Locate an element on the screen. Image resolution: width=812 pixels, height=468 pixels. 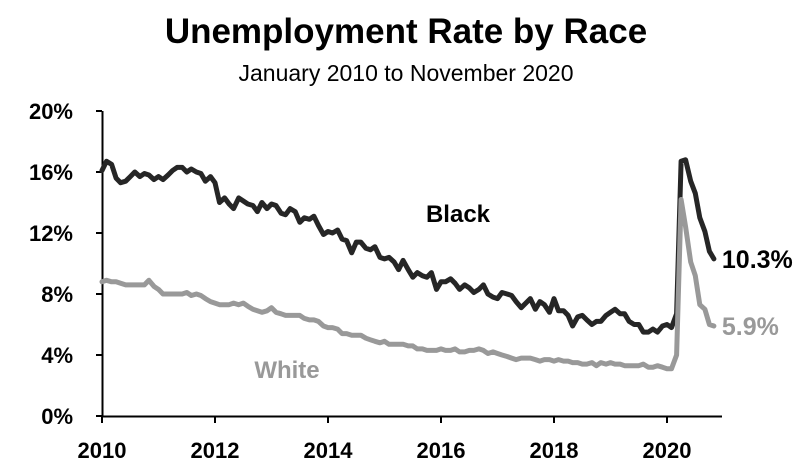
y-tick-label: 20% is located at coordinates (51, 111).